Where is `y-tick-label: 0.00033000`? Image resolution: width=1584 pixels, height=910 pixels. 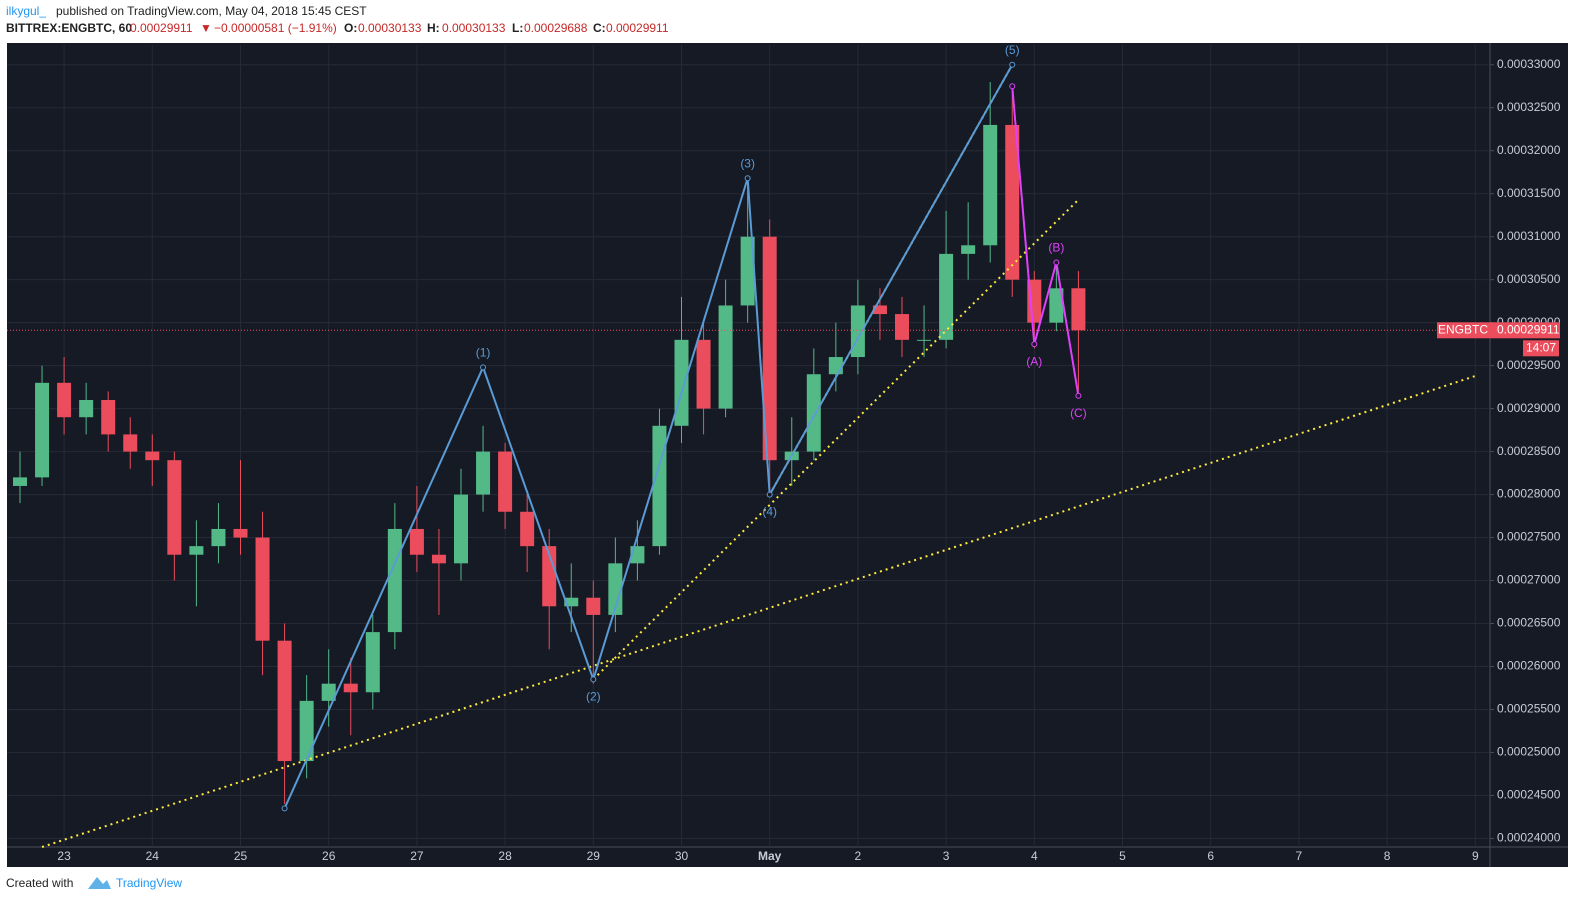
y-tick-label: 0.00033000 is located at coordinates (1529, 64).